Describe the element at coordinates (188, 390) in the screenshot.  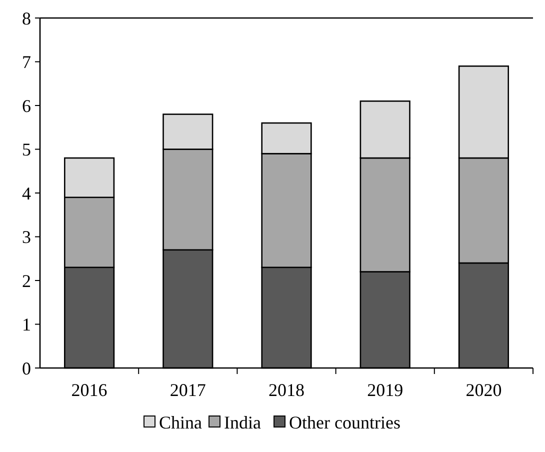
I see `x-tick-label: 2017` at that location.